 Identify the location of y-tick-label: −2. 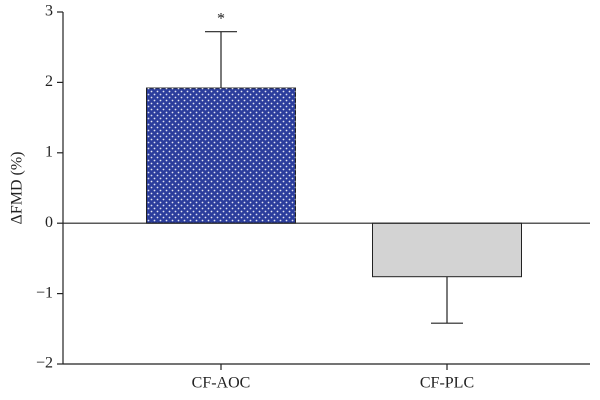
(44, 363).